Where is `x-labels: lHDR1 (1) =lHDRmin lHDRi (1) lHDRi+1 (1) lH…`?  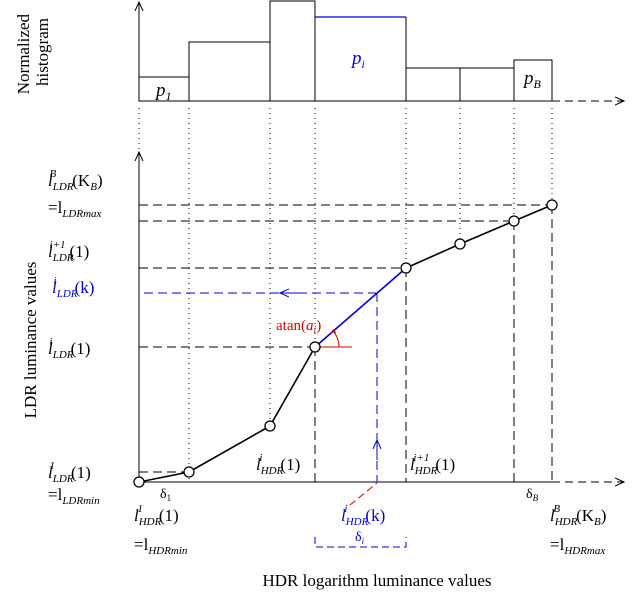
x-labels: lHDR1 (1) =lHDRmin lHDRi (1) lHDRi+1 (1) lH… is located at coordinates (370, 504).